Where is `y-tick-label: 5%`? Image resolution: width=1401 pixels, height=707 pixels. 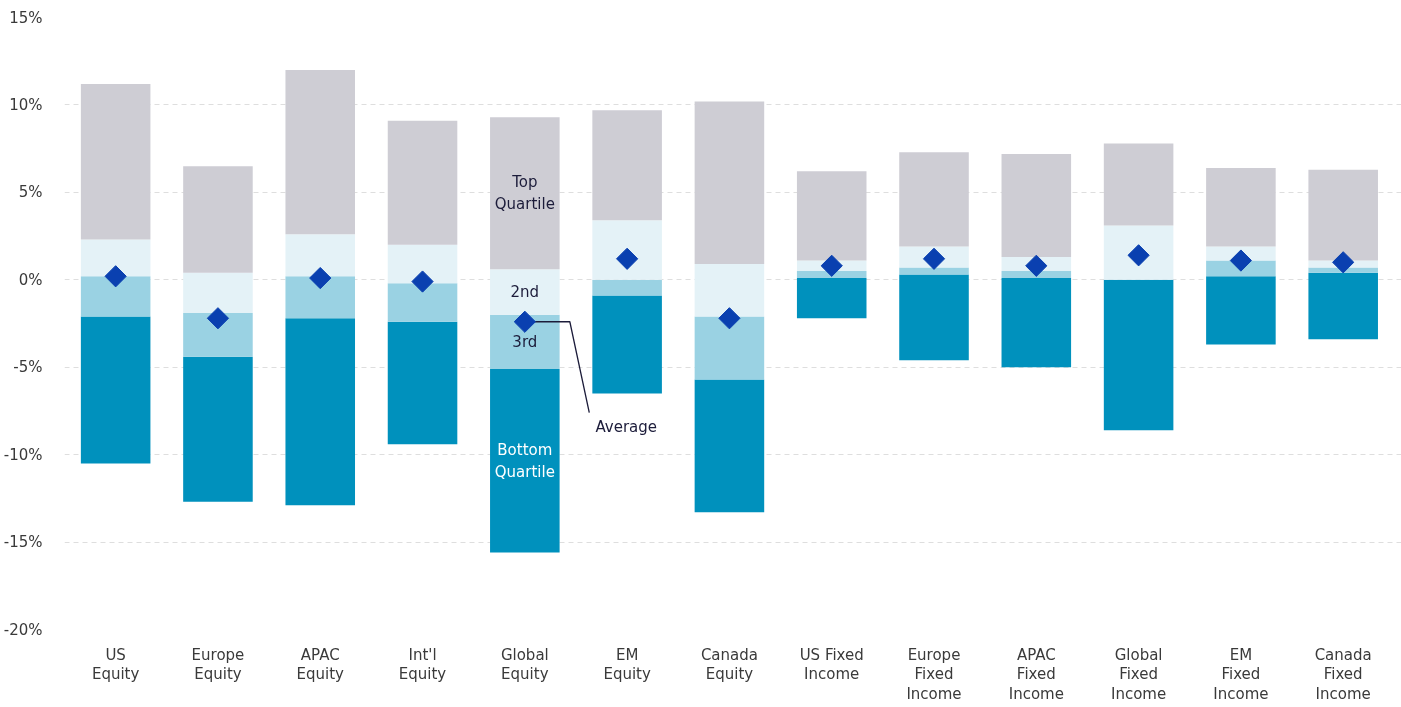
y-tick-label: 5% is located at coordinates (30, 192).